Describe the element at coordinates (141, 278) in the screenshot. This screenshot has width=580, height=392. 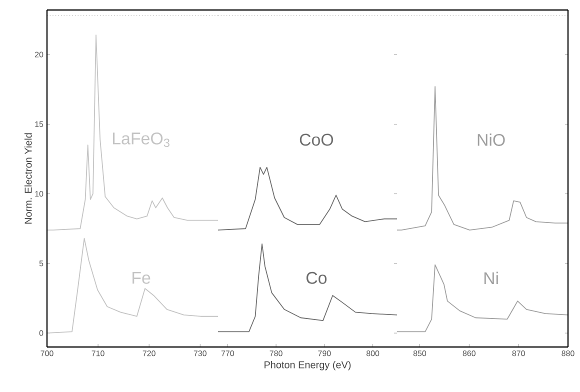
I see `series-label: Fe` at that location.